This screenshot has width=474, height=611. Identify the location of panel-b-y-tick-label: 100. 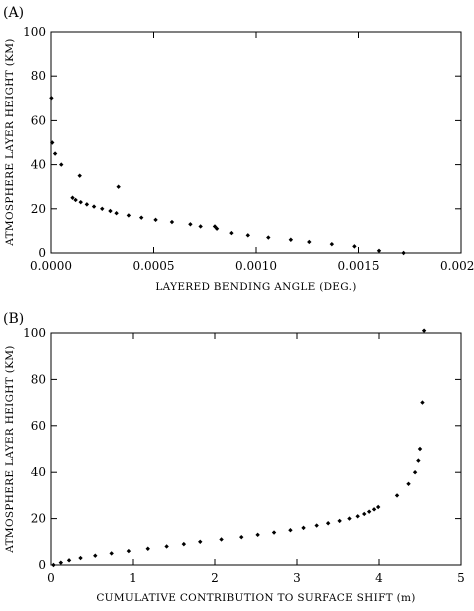
(34, 333).